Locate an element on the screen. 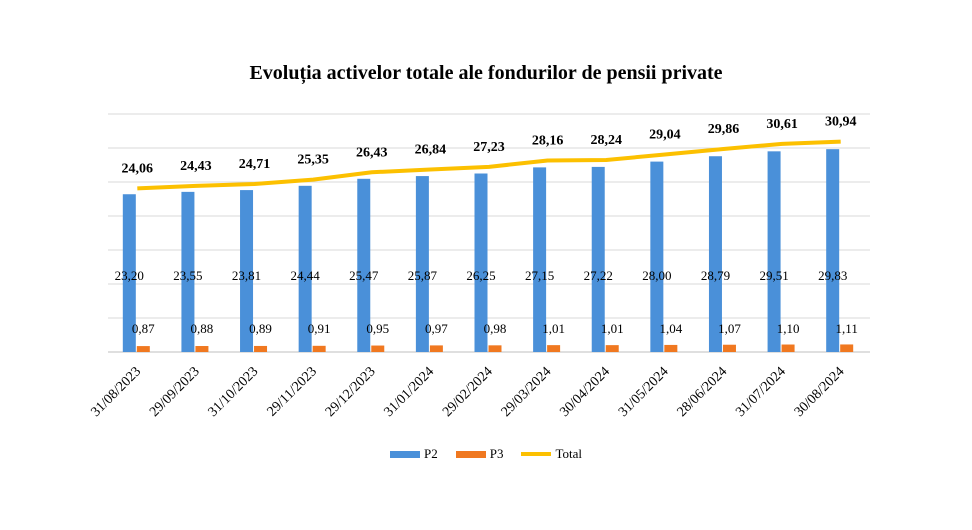  x-tick-label: 29/02/2024 is located at coordinates (468, 392).